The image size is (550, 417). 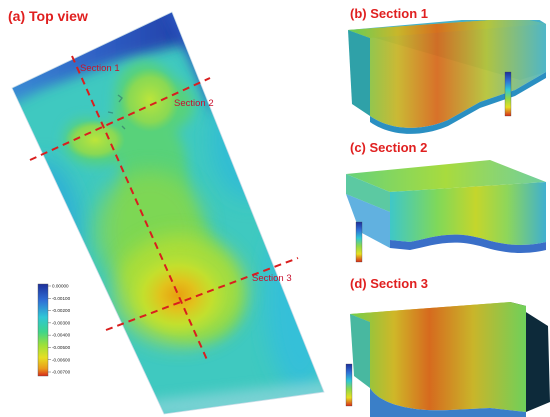 I want to click on colorbar-tick-label: -0.00400, so click(x=61, y=335).